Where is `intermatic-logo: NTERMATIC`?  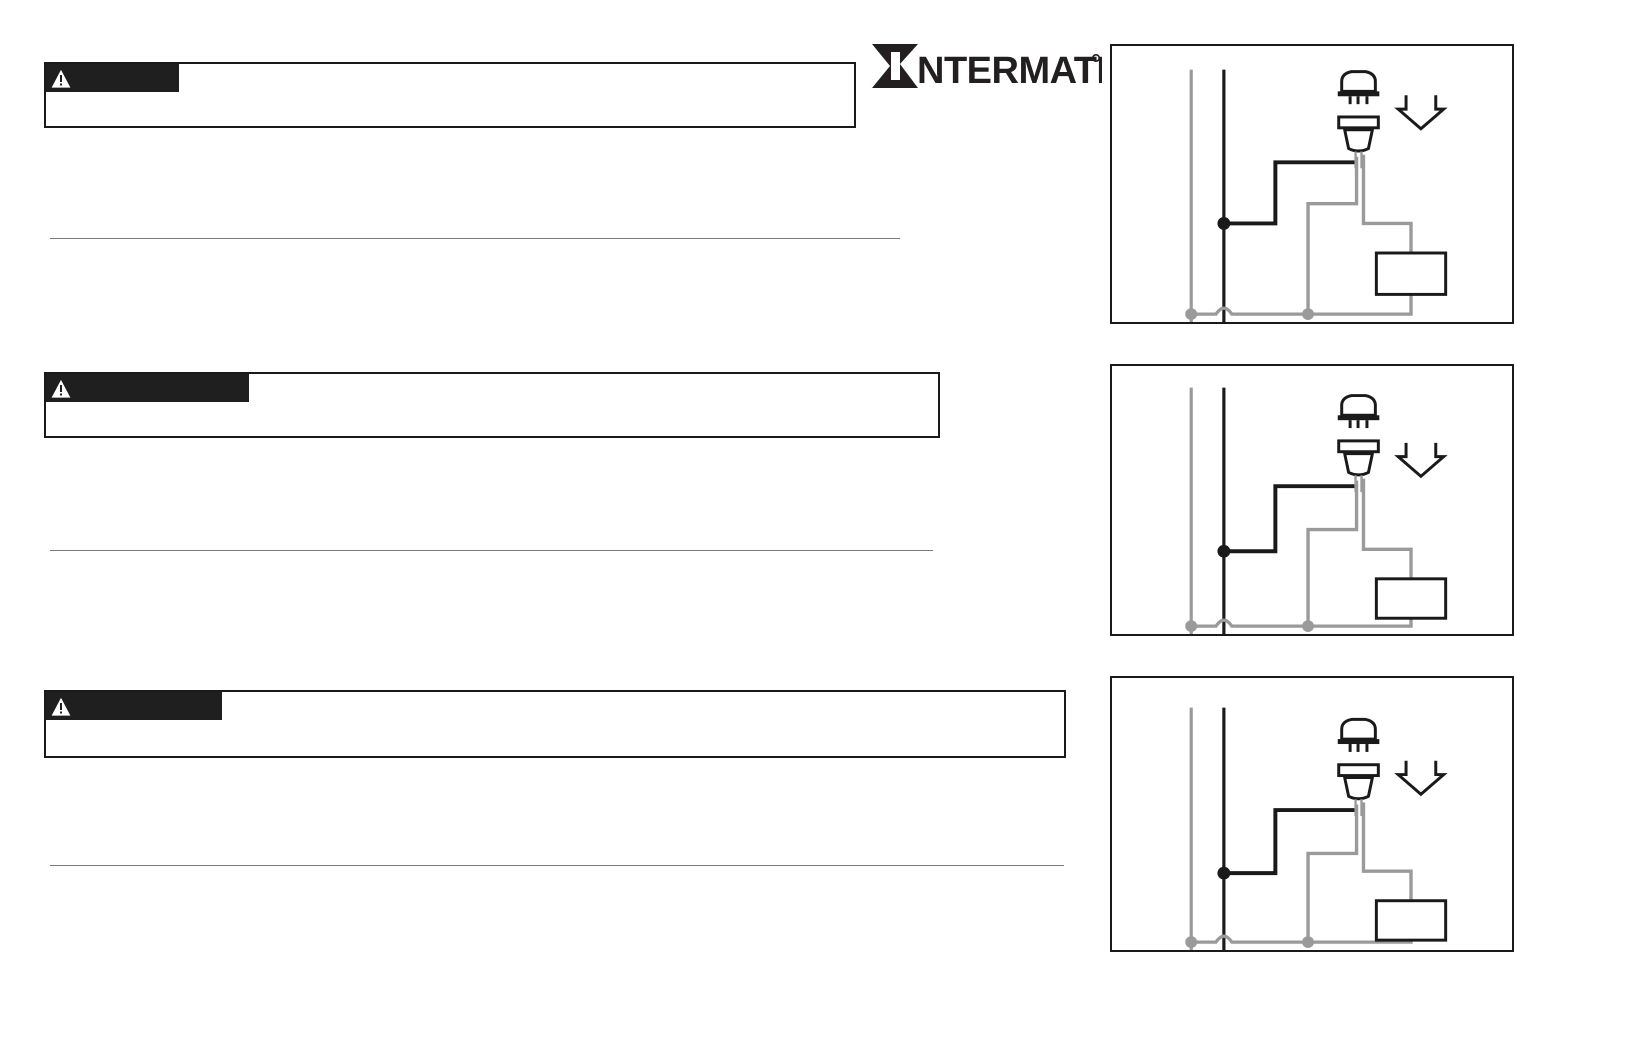
intermatic-logo: NTERMATIC is located at coordinates (986, 67).